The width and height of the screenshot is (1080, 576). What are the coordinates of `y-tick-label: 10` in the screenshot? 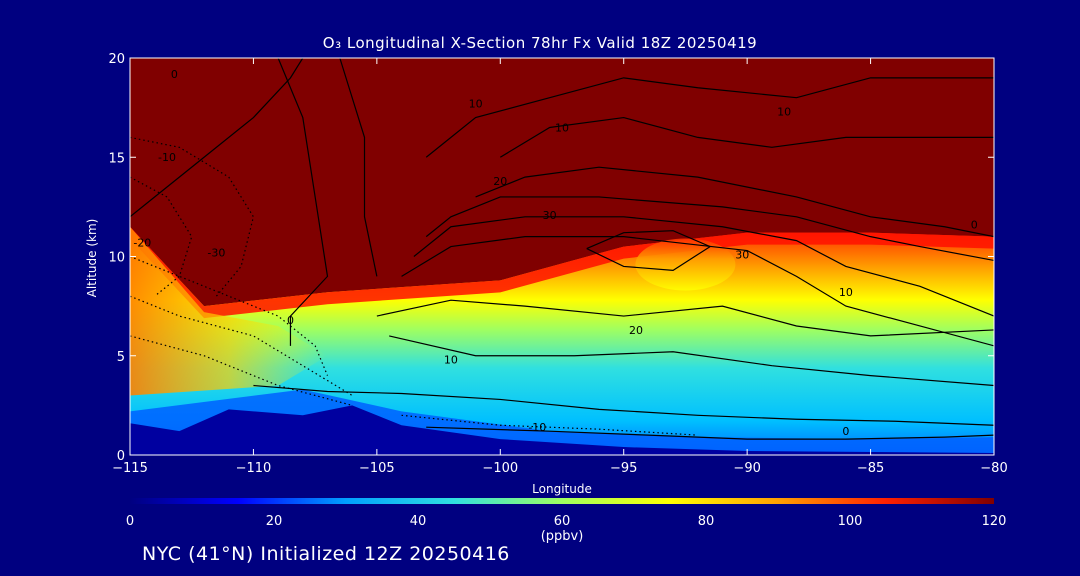 It's located at (116, 258).